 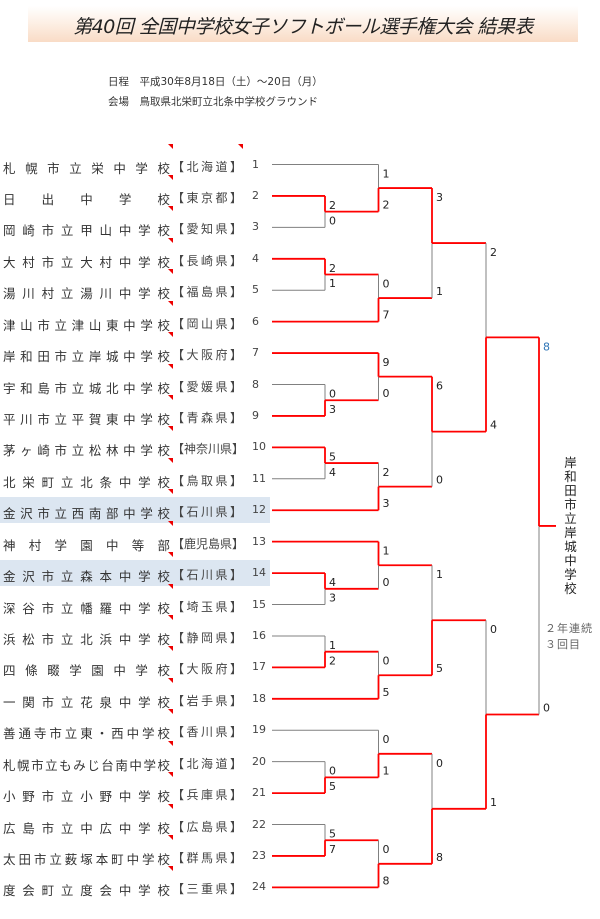 What do you see at coordinates (86, 357) in the screenshot?
I see `school-name: 岸和田市立岸城中学校` at bounding box center [86, 357].